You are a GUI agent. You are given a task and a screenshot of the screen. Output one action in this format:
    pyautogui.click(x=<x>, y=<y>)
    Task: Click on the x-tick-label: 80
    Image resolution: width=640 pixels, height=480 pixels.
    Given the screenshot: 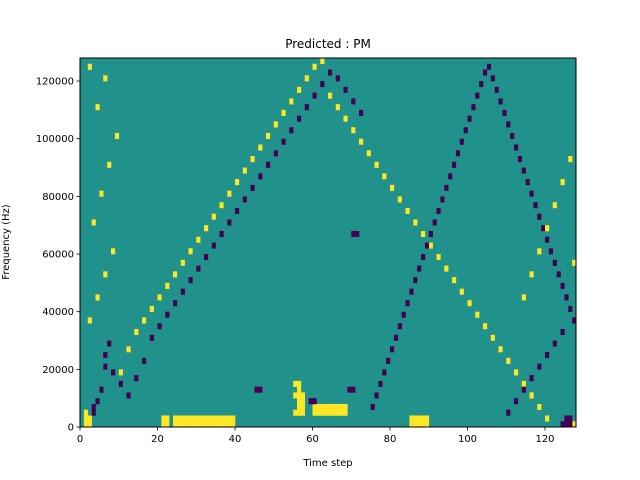 What is the action you would take?
    pyautogui.click(x=390, y=439)
    